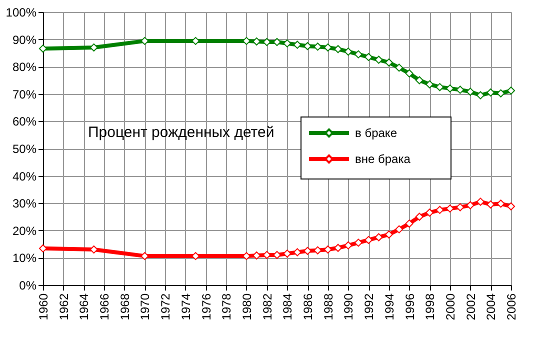  I want to click on x-tick-label: 1998, so click(430, 306).